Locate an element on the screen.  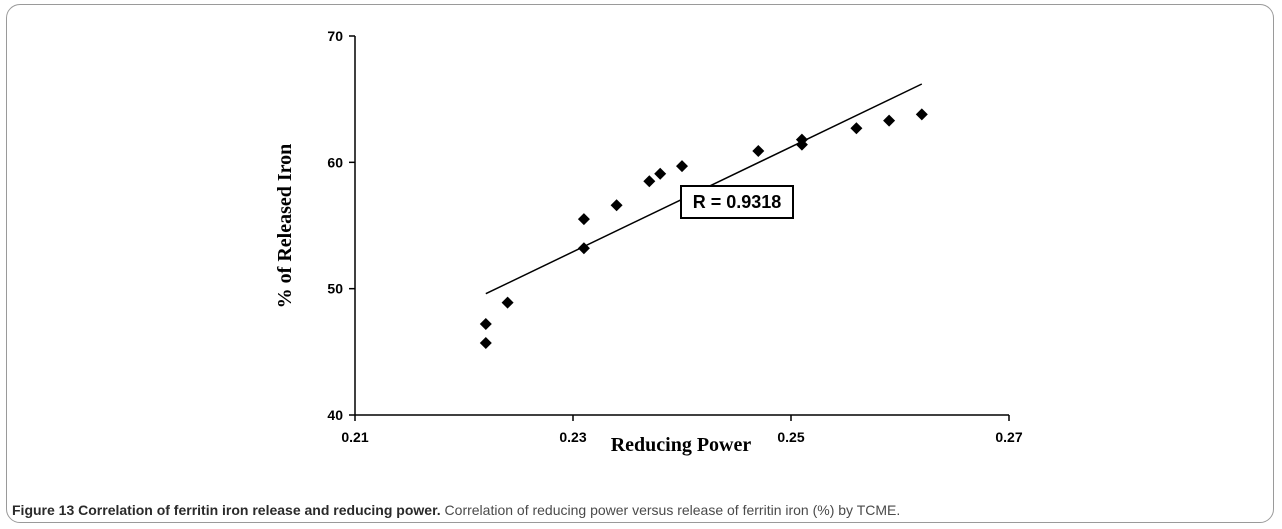
x-axis-title: Reducing Power is located at coordinates (681, 445).